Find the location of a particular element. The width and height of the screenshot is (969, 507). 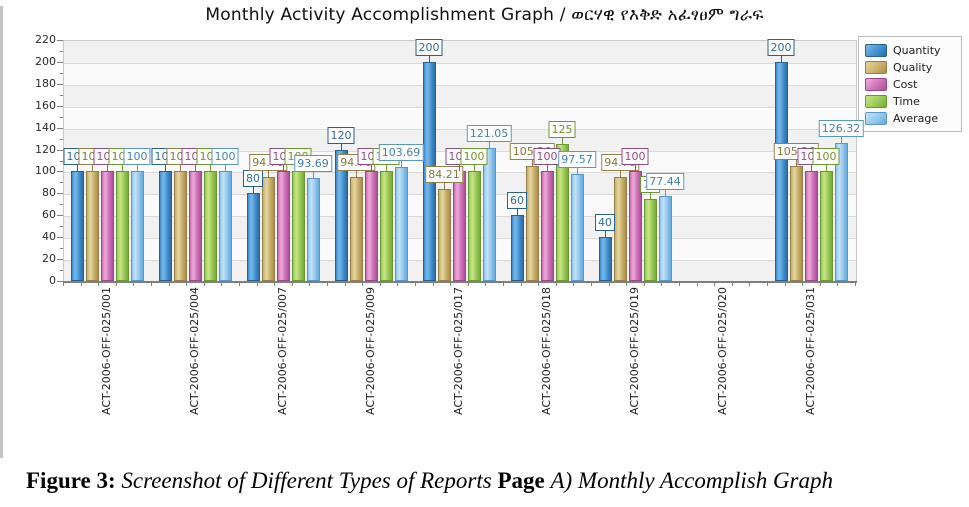

bar-value-label: 120 is located at coordinates (341, 135).